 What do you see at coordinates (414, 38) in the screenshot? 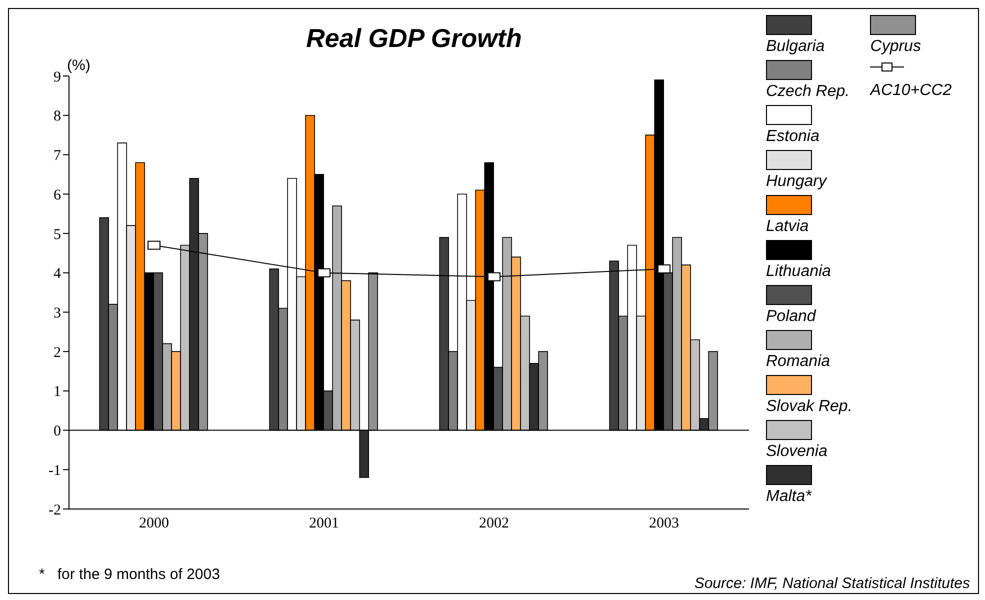
I see `chart-title: Real GDP Growth` at bounding box center [414, 38].